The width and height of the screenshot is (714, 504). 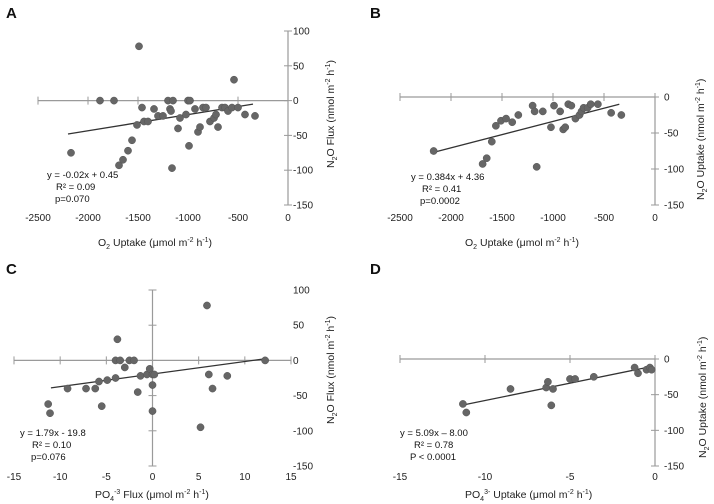 What do you see at coordinates (674, 431) in the screenshot?
I see `panel-d-y-tick-label: -100` at bounding box center [674, 431].